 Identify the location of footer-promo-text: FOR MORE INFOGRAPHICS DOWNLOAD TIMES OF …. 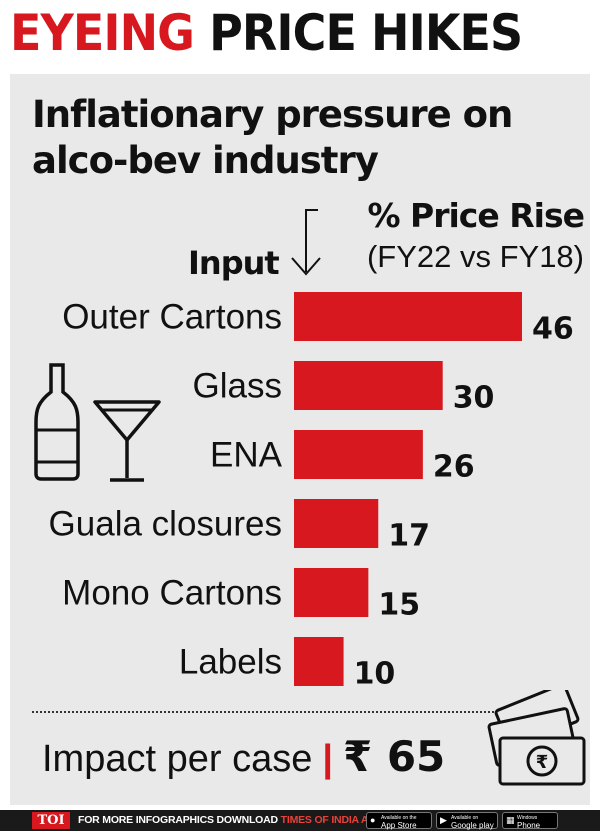
(230, 820).